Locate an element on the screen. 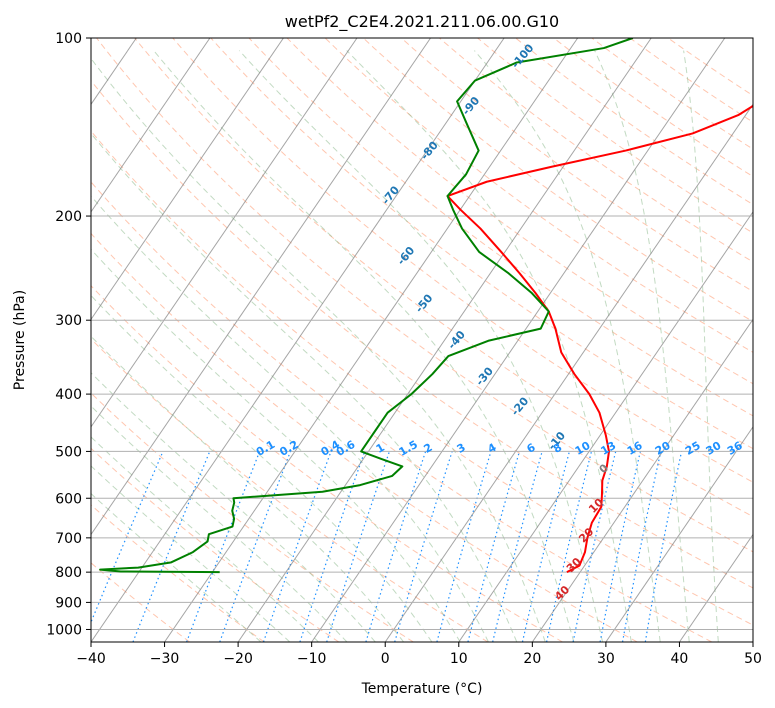 The image size is (775, 708). x-tick-label: 40 is located at coordinates (680, 659).